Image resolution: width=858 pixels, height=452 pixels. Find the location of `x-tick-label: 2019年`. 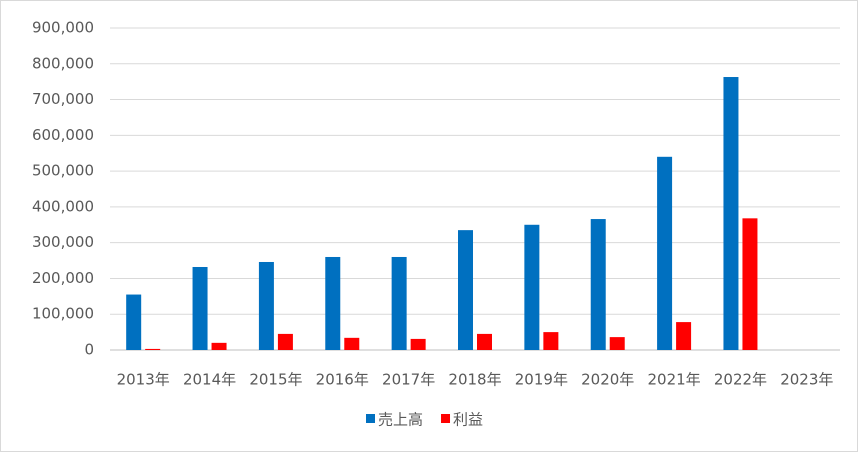

x-tick-label: 2019年 is located at coordinates (541, 380).